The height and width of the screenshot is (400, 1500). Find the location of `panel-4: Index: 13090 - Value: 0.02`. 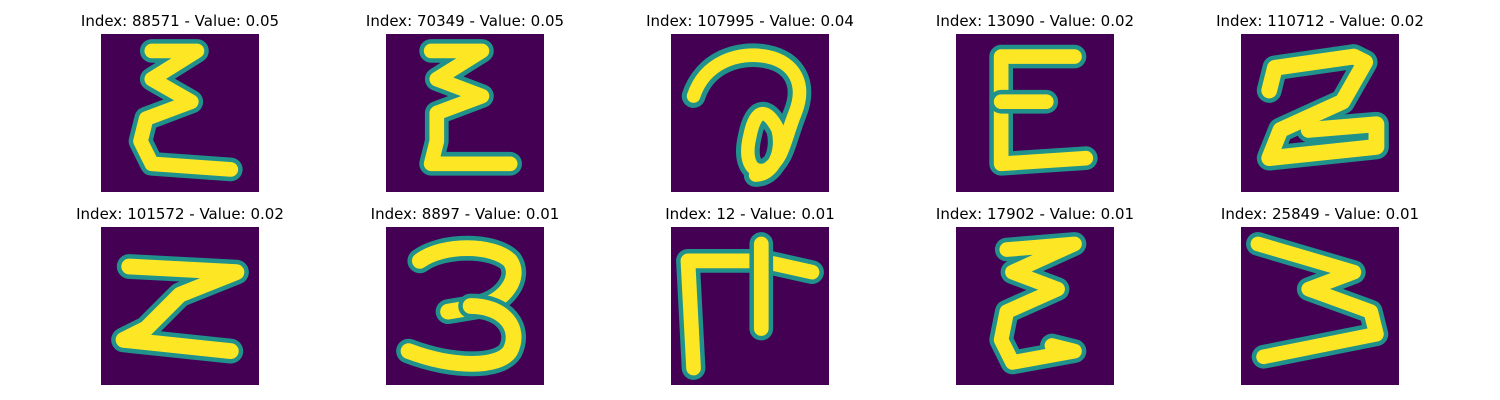

panel-4: Index: 13090 - Value: 0.02 is located at coordinates (1035, 104).